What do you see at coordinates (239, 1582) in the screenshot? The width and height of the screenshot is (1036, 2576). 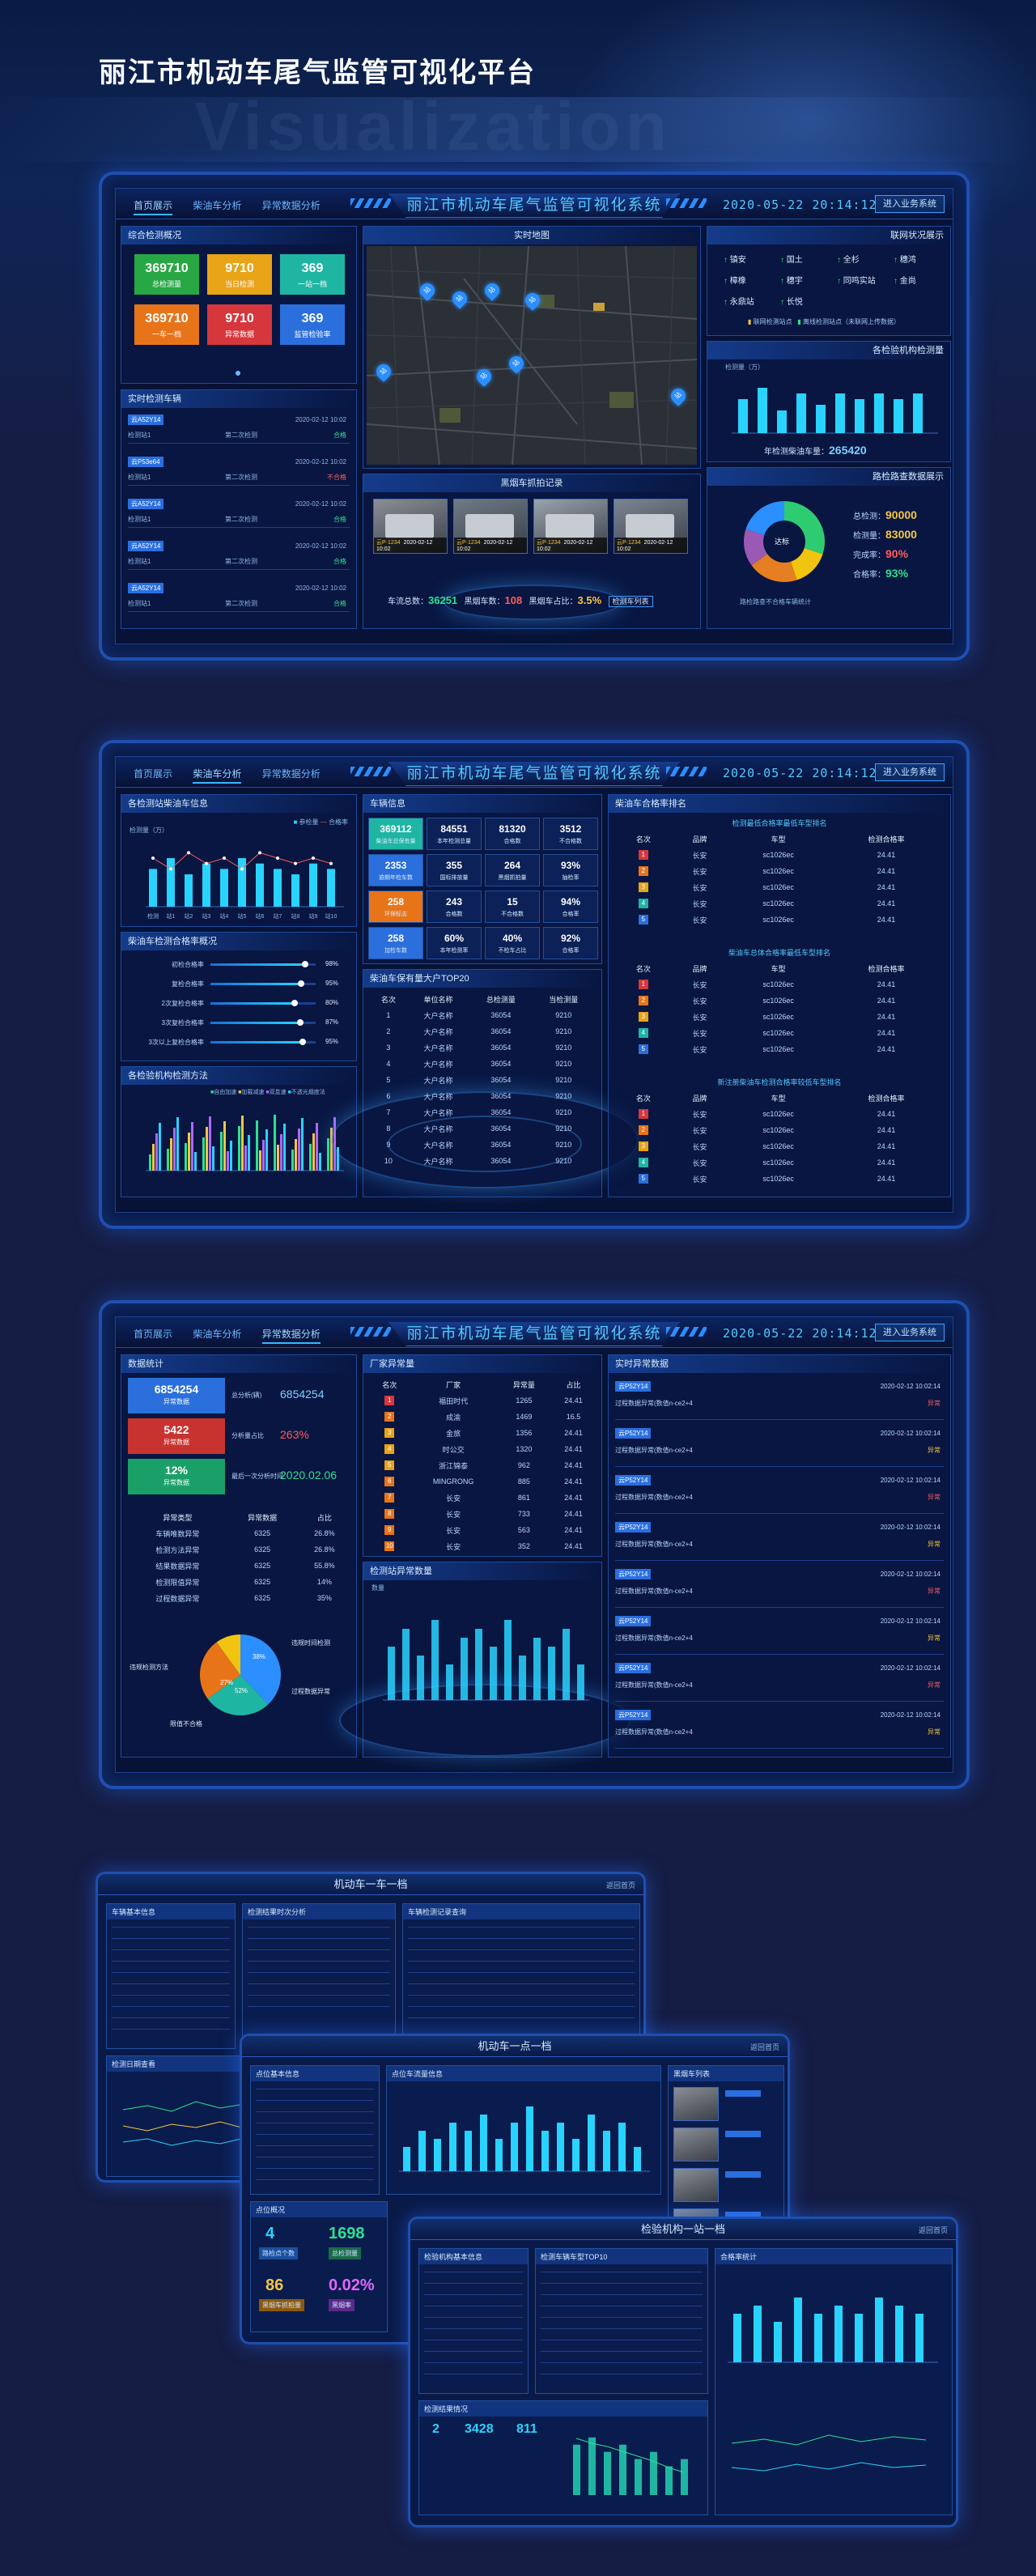 I see `table-row: 检测限值异常 6325 14%` at bounding box center [239, 1582].